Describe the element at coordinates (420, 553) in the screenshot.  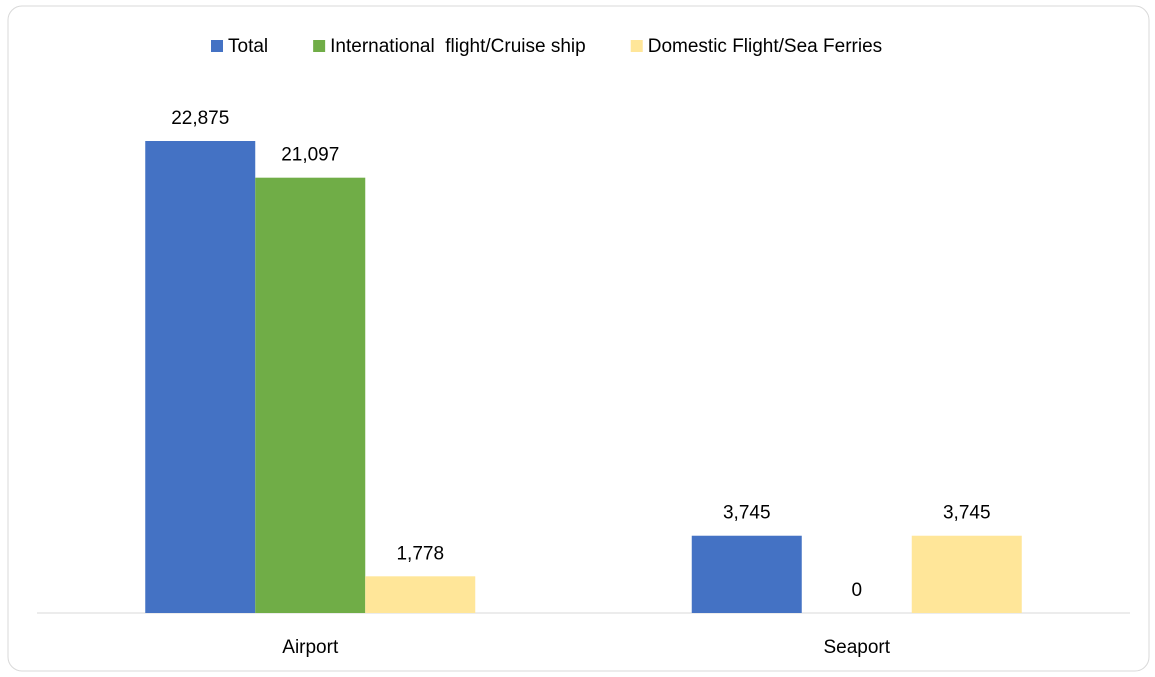
I see `data-label: 1,778` at that location.